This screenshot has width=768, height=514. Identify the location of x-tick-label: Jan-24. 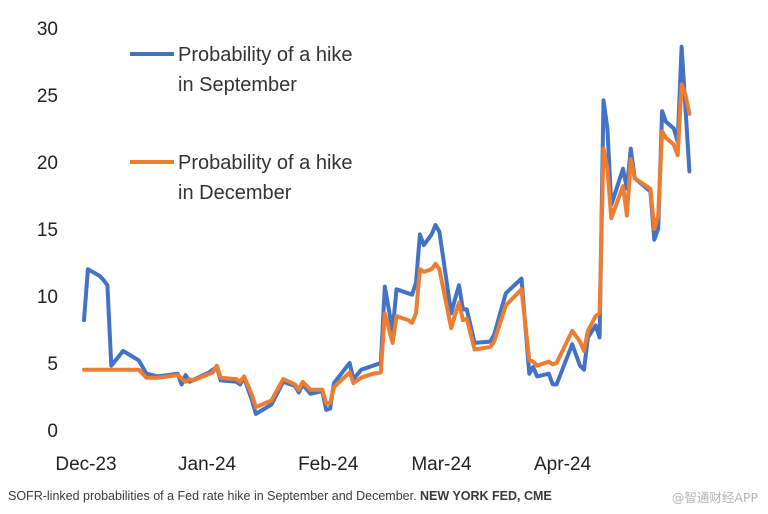
(207, 464).